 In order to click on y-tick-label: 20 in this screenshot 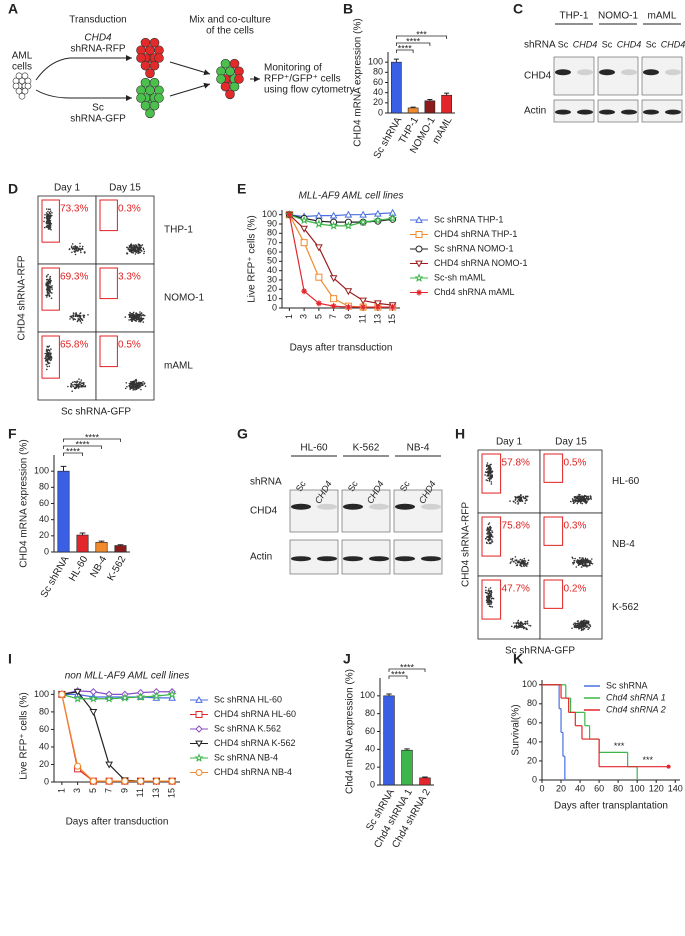, I will do `click(378, 102)`.